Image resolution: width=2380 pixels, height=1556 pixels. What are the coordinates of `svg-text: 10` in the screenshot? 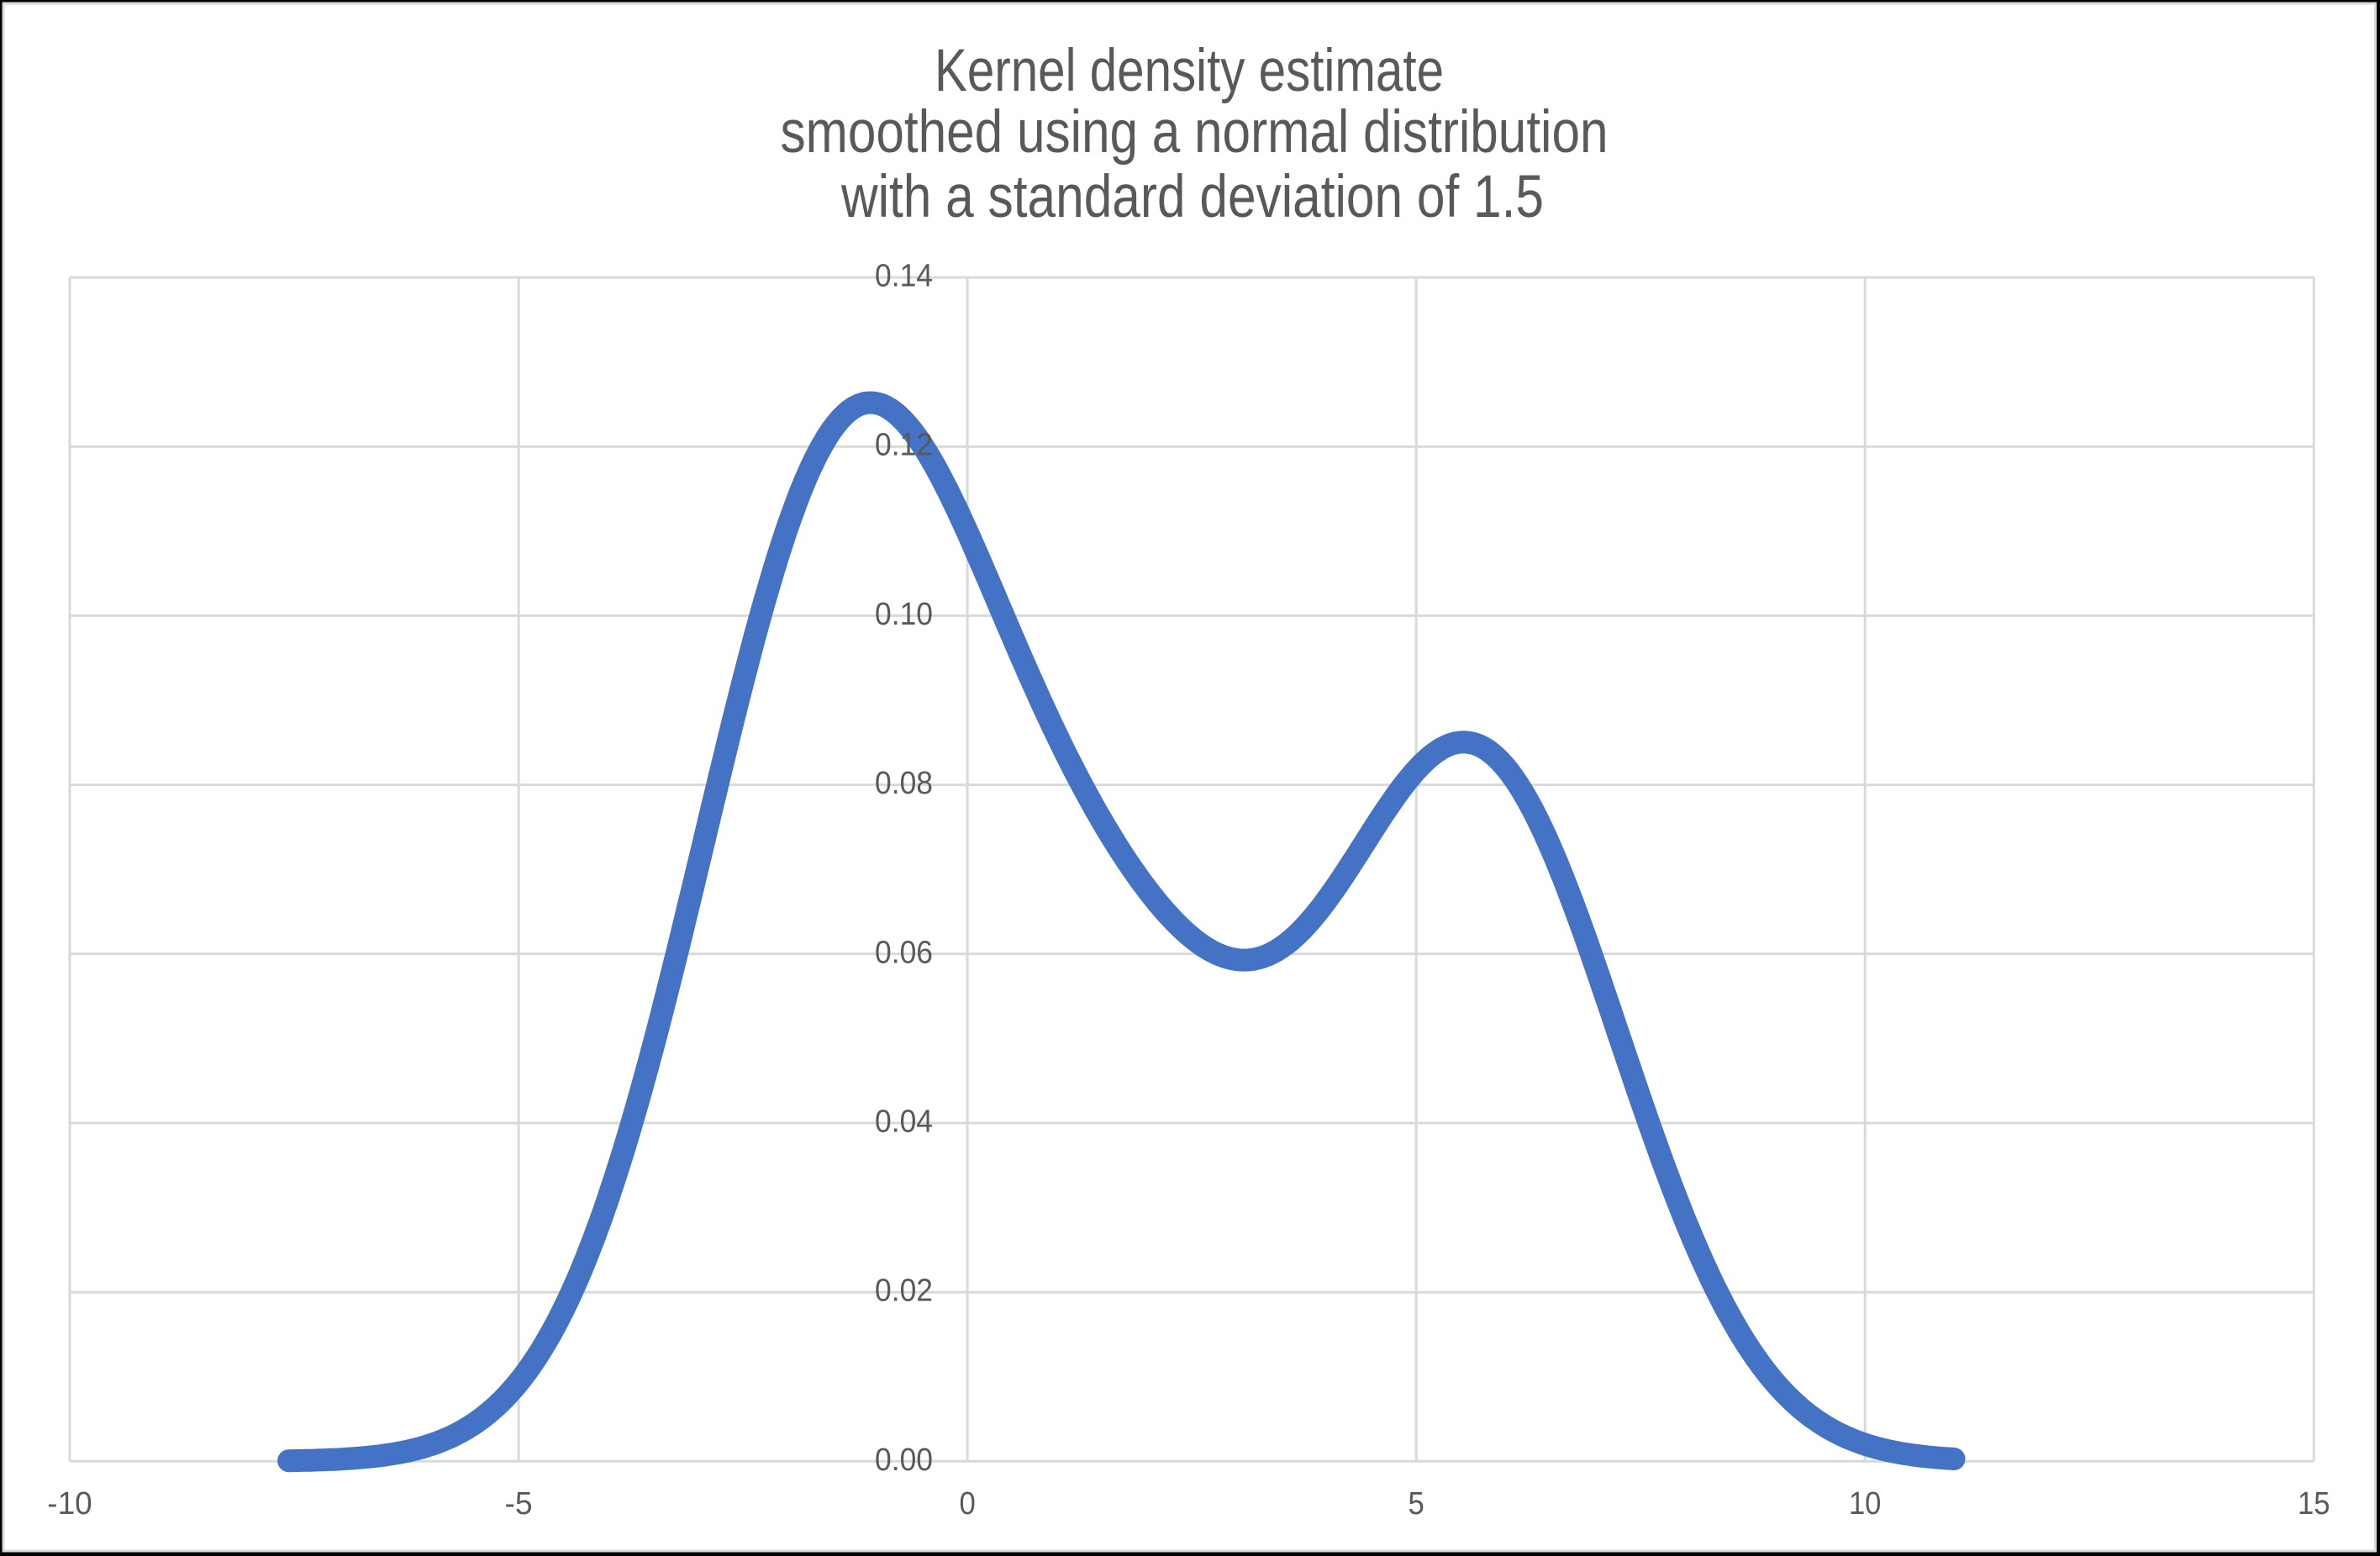 It's located at (1866, 1504).